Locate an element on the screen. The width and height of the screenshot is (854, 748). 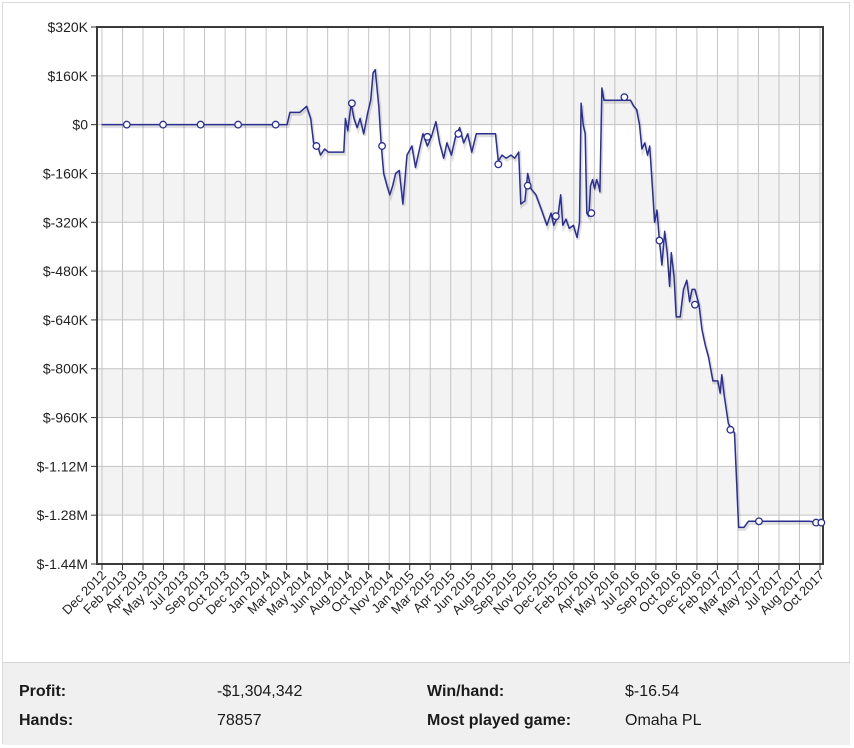
y-tick-label: $-960K is located at coordinates (66, 418).